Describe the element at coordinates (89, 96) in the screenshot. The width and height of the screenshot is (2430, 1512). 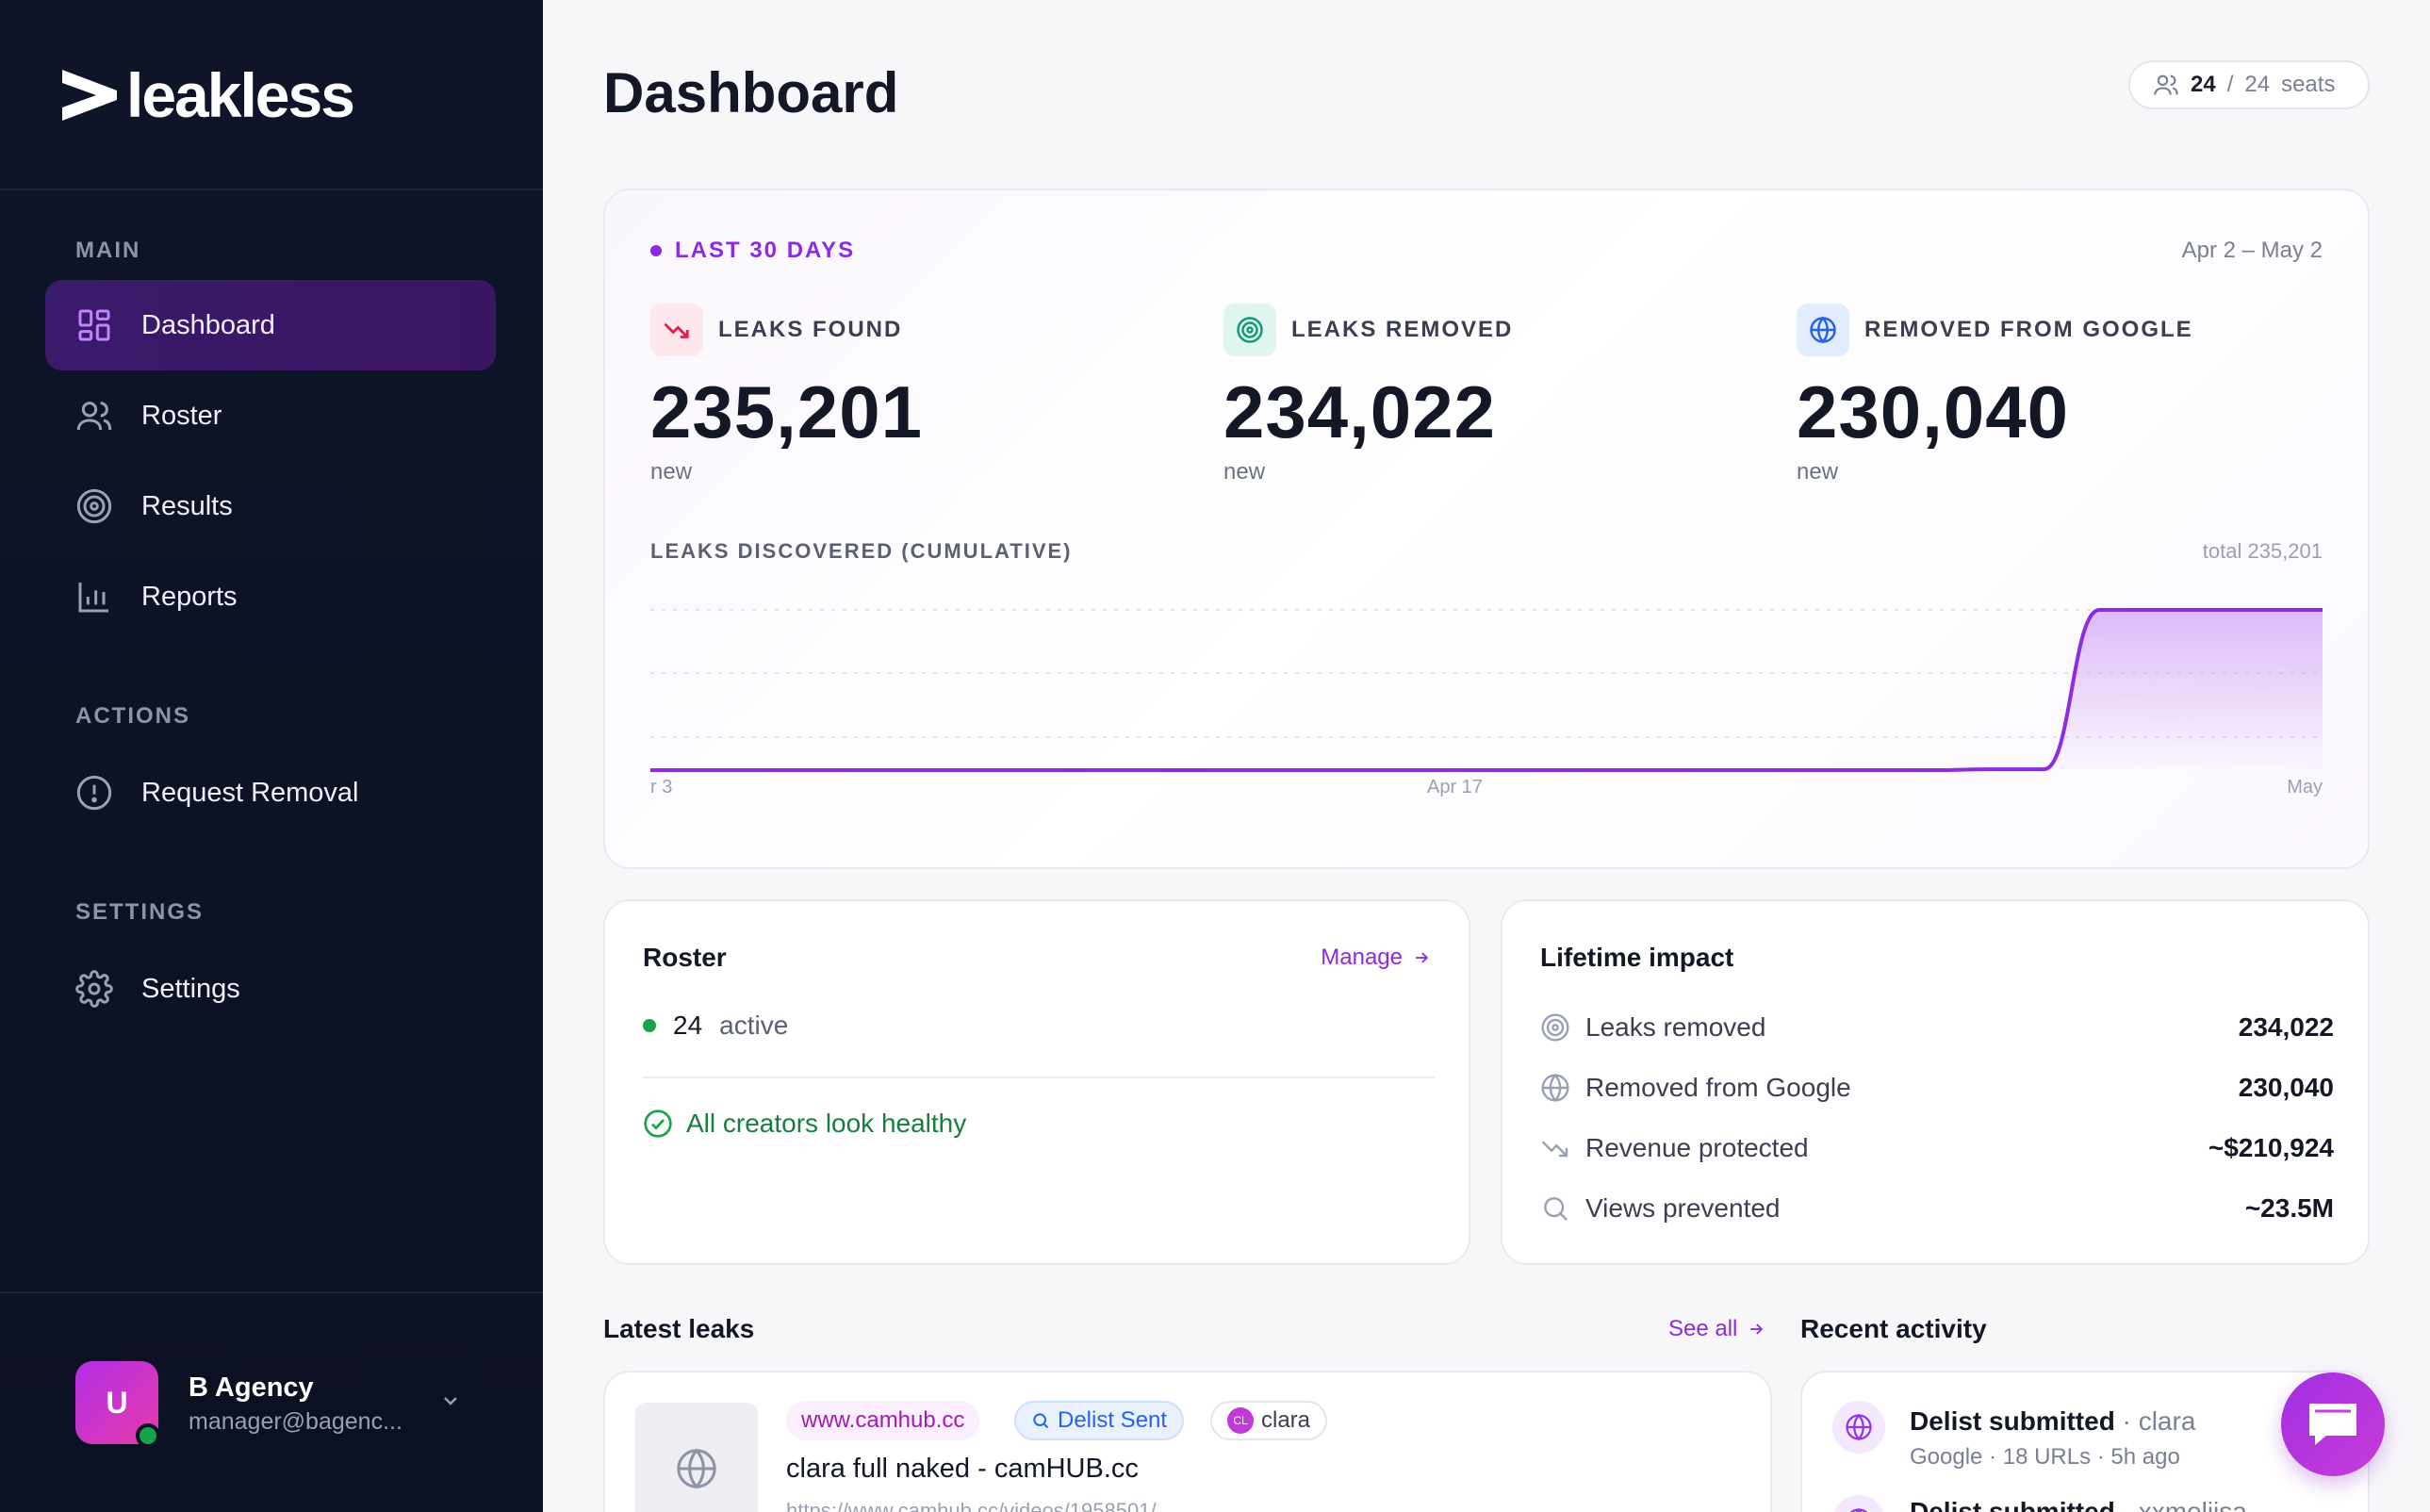
I see `logo-icon` at that location.